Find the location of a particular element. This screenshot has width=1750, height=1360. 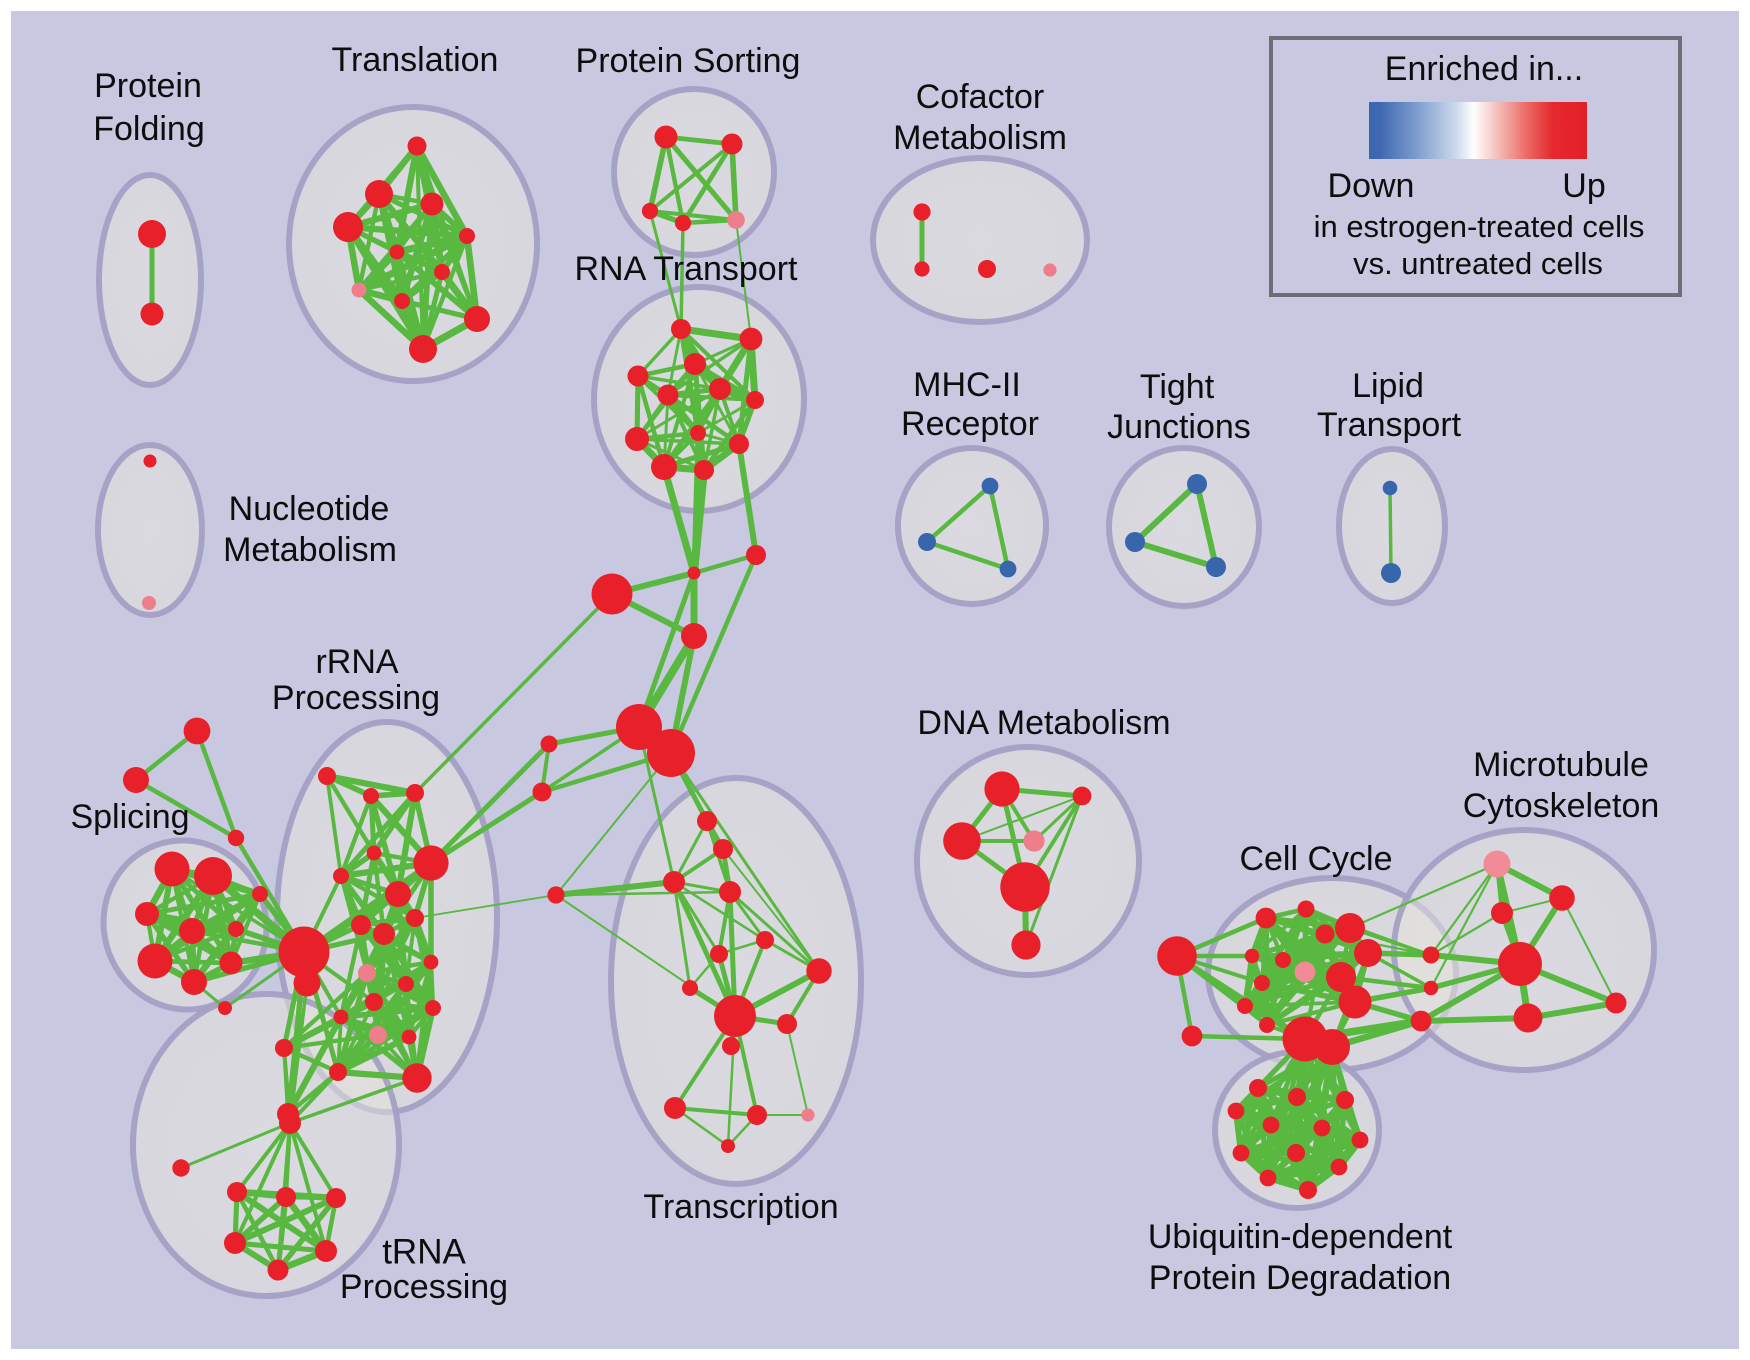

svg-text: Tight is located at coordinates (1177, 387).